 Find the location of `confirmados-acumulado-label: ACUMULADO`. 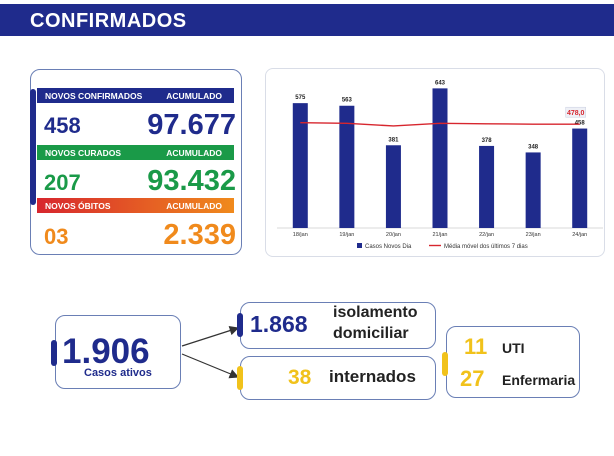

confirmados-acumulado-label: ACUMULADO is located at coordinates (194, 96).